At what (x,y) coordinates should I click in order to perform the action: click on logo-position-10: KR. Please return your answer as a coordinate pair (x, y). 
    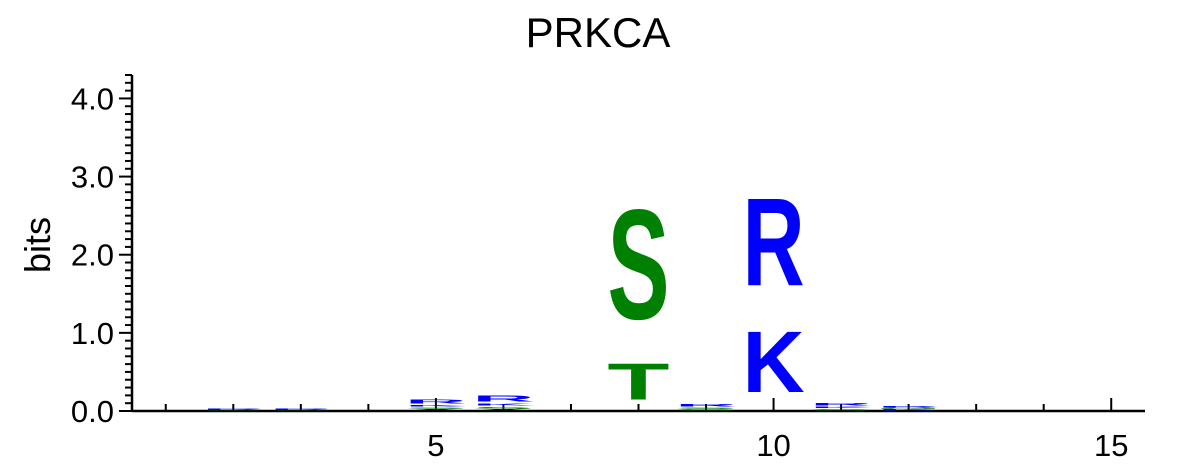
    Looking at the image, I should click on (774, 292).